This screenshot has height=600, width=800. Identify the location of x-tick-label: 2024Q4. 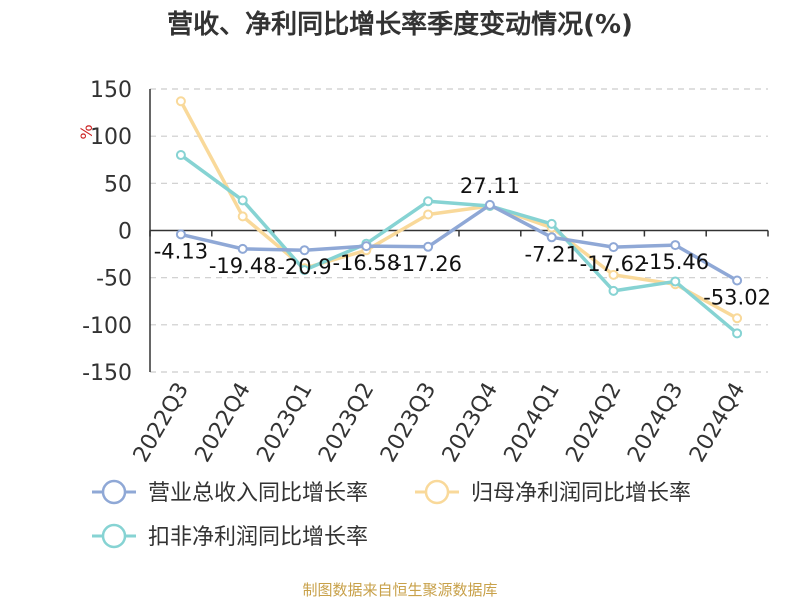
(717, 423).